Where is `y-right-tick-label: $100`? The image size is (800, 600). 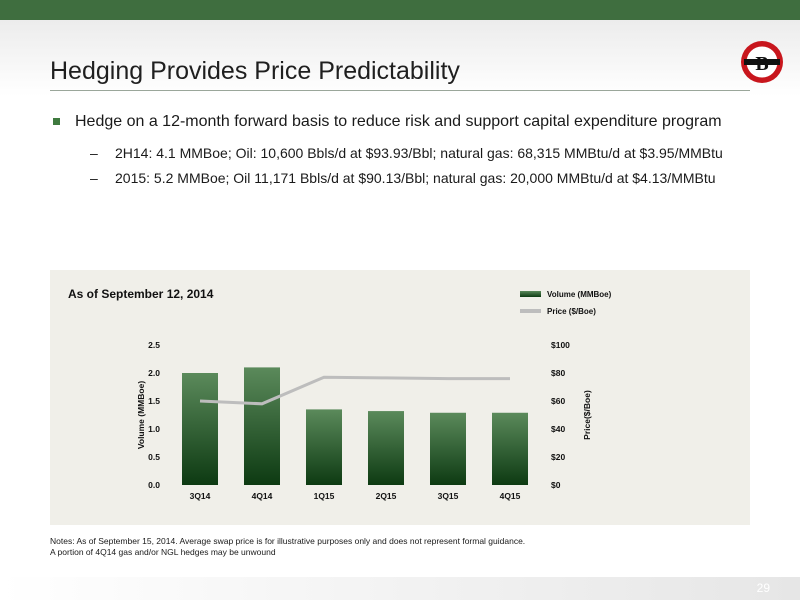 y-right-tick-label: $100 is located at coordinates (560, 345).